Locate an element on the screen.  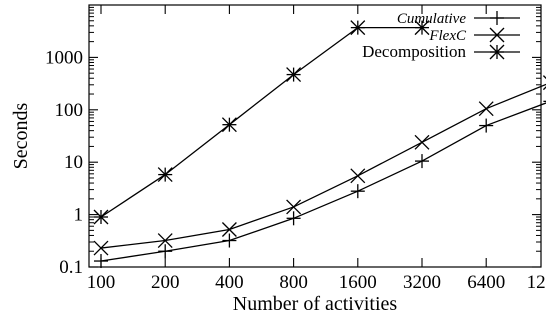
x-tick-label: 6400 is located at coordinates (486, 282).